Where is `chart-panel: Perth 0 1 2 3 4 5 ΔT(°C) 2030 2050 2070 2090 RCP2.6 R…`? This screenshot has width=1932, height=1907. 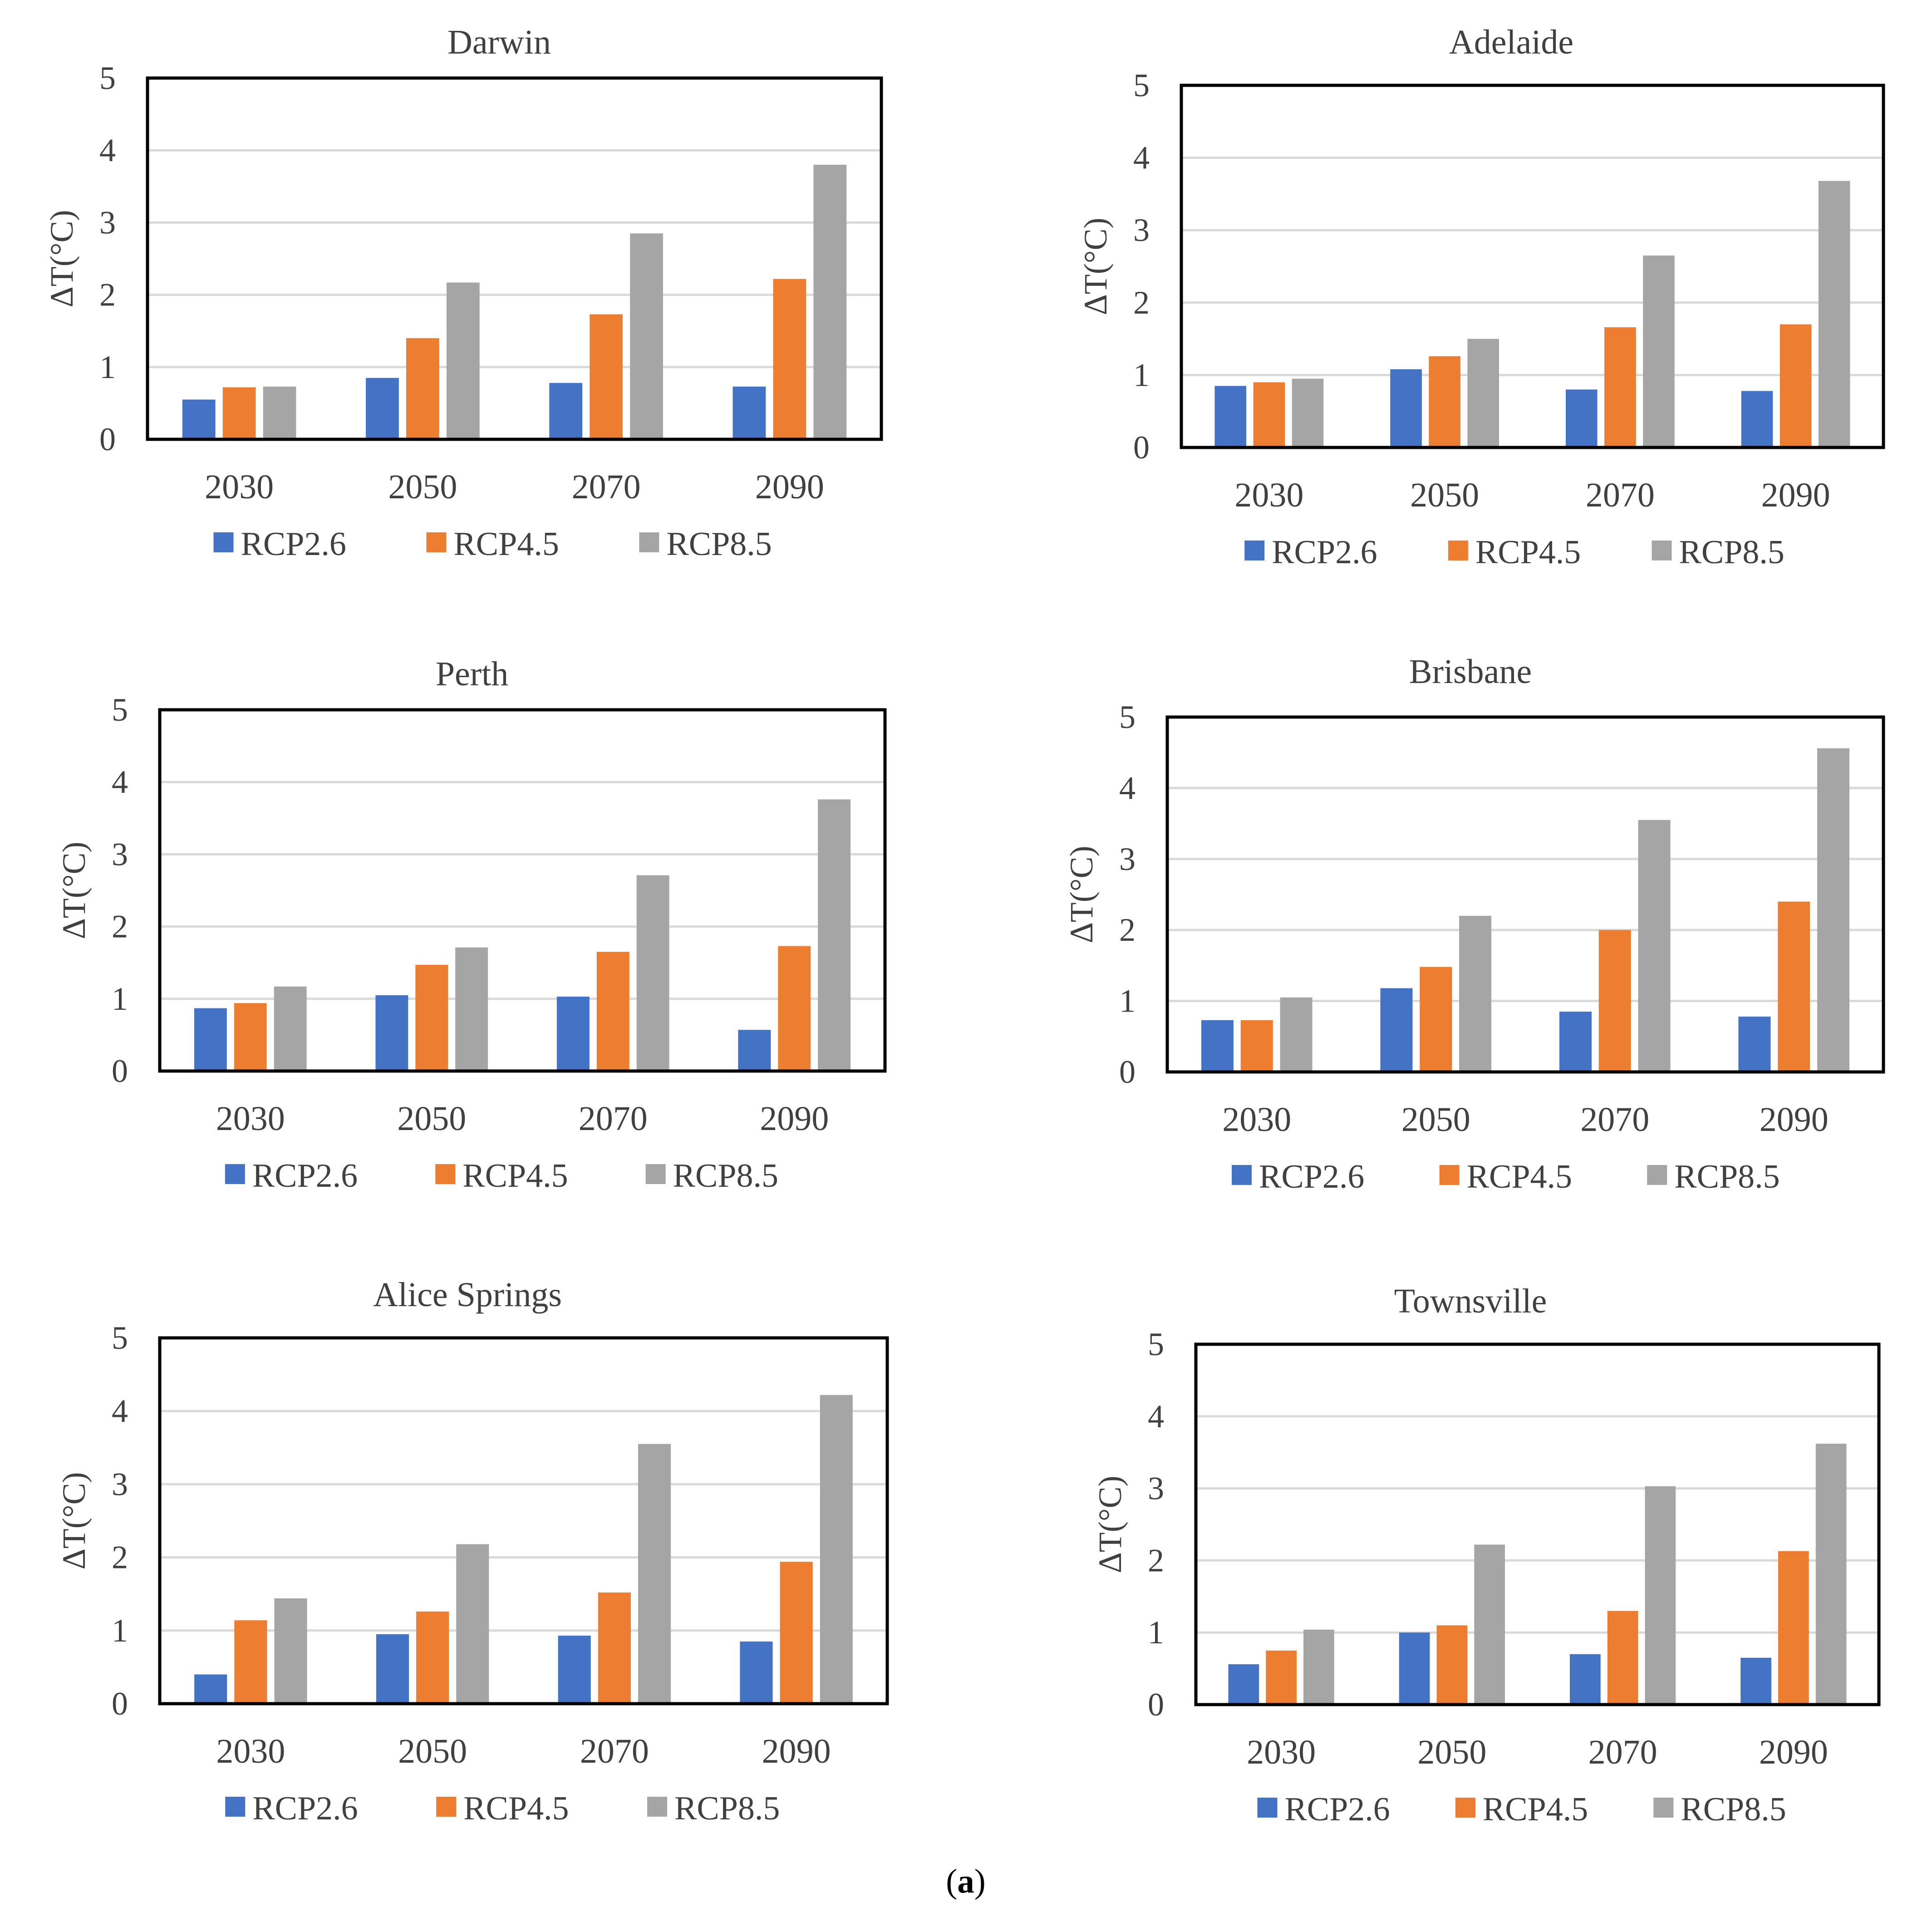 chart-panel: Perth 0 1 2 3 4 5 ΔT(°C) 2030 2050 2070 2090 RCP2.6 R… is located at coordinates (471, 925).